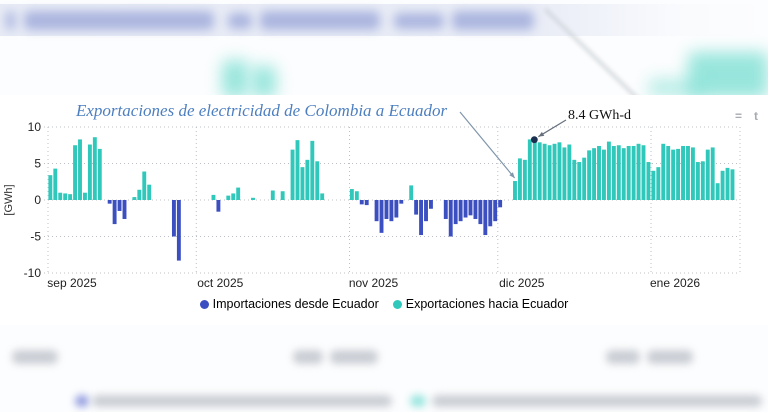 Image resolution: width=768 pixels, height=412 pixels. I want to click on chart-modebar: = t, so click(746, 116).